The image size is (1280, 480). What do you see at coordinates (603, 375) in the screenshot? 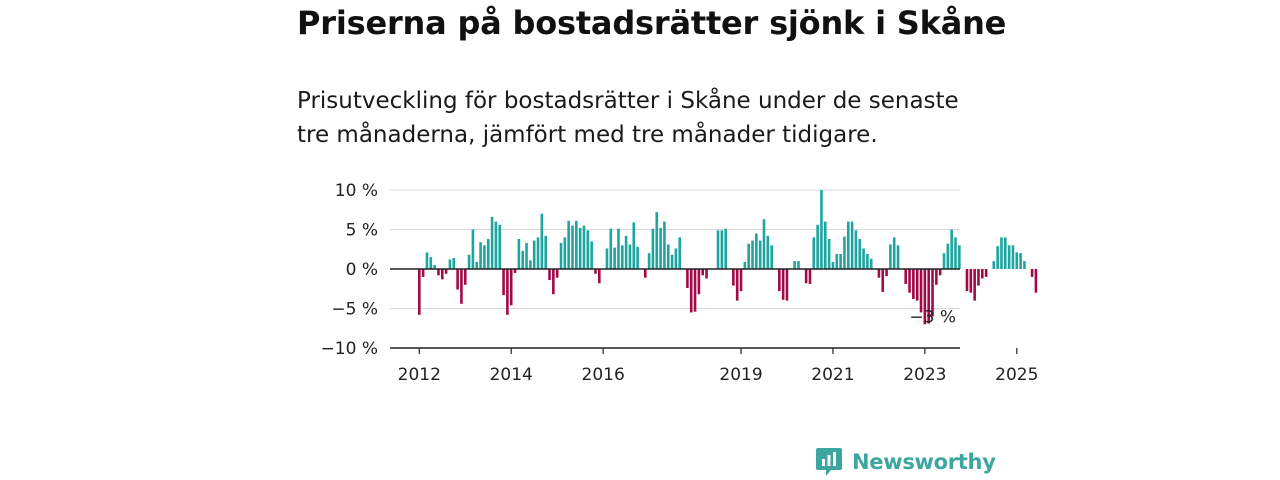
I see `x-tick-label: 2016` at bounding box center [603, 375].